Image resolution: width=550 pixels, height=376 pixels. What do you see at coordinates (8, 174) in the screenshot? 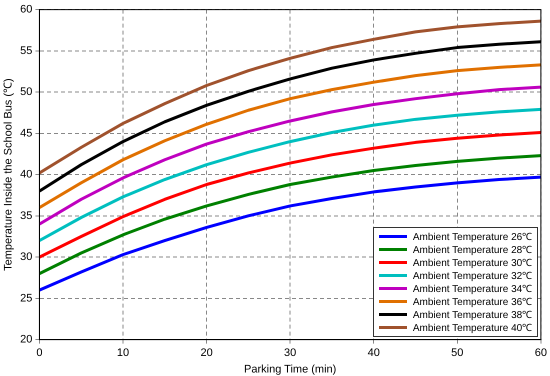
I see `y-axis-title: Temperature Inside the School Bus (℃)` at bounding box center [8, 174].